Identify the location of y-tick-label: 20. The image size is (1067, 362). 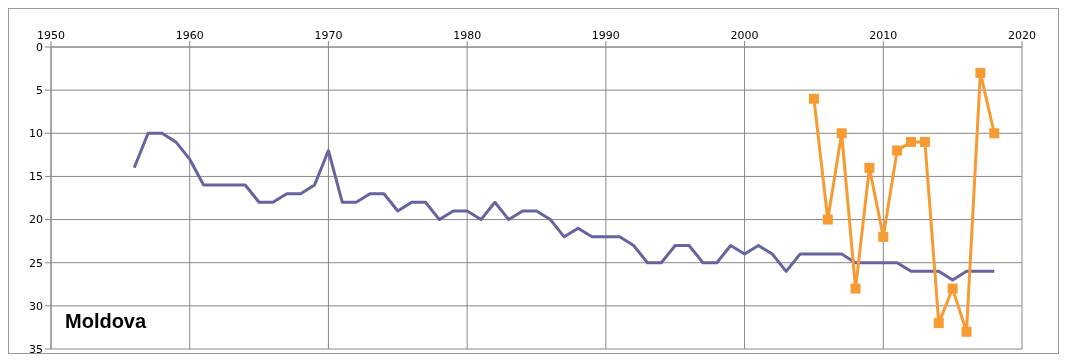
(36, 220).